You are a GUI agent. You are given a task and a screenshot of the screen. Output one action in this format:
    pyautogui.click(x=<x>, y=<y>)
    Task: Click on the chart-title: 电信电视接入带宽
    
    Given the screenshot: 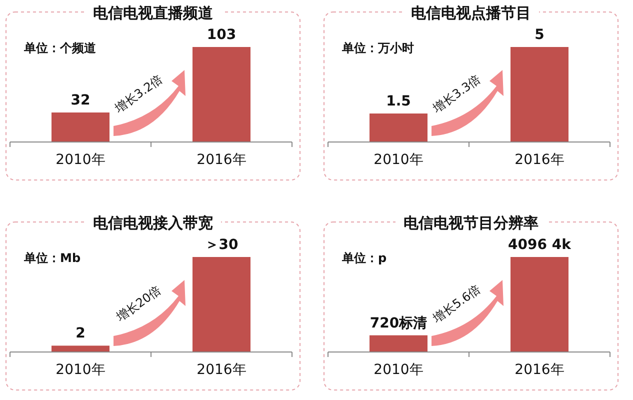 What is the action you would take?
    pyautogui.click(x=153, y=223)
    